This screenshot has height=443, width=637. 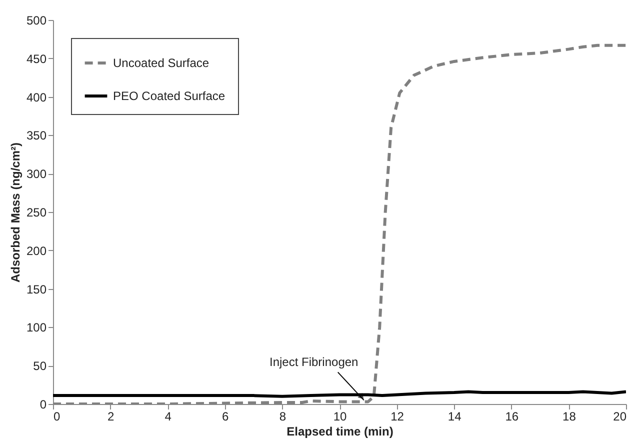 I want to click on x-tick-label: 18, so click(x=569, y=417).